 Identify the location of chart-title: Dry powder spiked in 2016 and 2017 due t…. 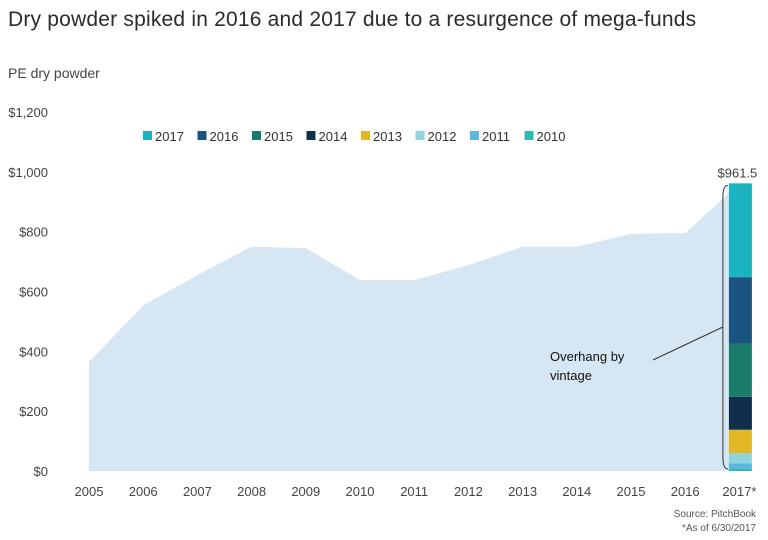
(352, 19).